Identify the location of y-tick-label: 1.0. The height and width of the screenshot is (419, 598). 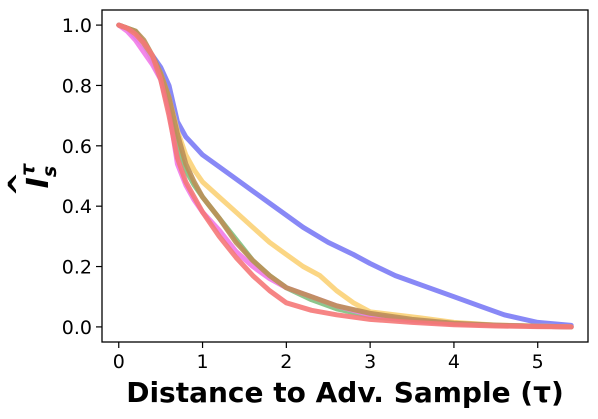
(77, 26).